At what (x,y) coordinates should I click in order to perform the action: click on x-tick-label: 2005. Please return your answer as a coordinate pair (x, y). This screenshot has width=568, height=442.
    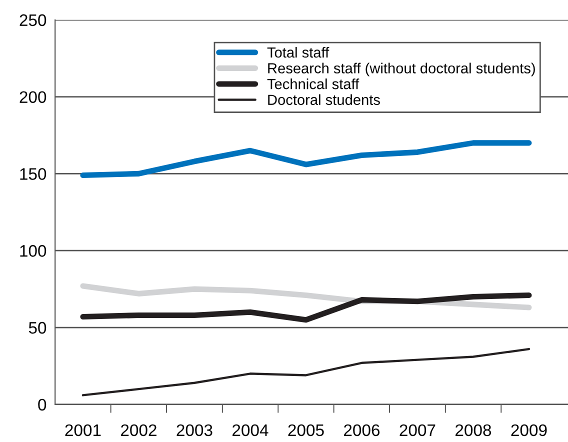
    Looking at the image, I should click on (306, 430).